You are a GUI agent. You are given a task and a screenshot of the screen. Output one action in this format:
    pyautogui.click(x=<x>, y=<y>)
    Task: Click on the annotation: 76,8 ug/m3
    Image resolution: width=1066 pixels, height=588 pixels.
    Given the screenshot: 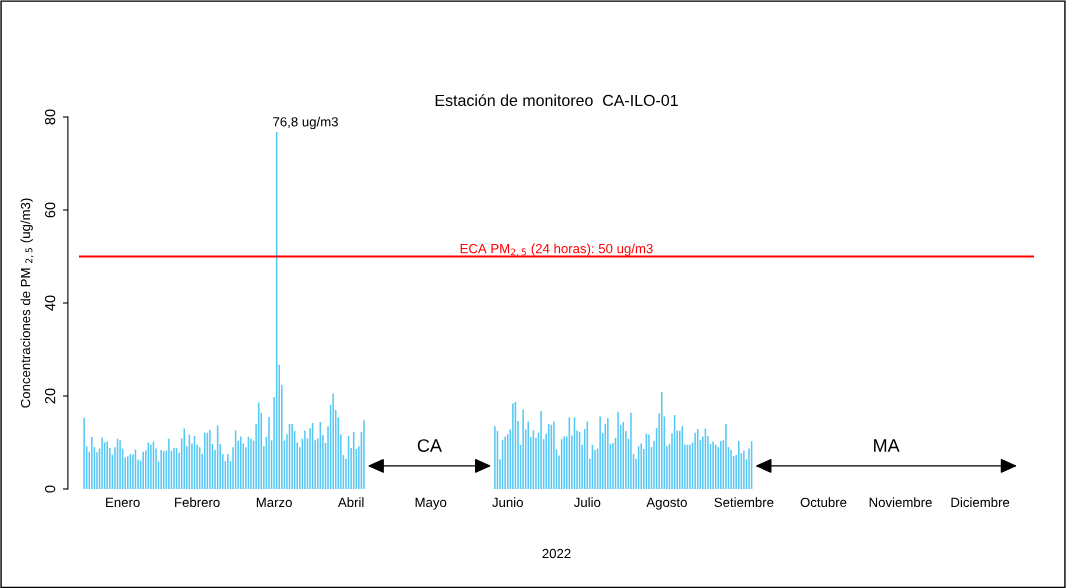 What is the action you would take?
    pyautogui.click(x=305, y=123)
    